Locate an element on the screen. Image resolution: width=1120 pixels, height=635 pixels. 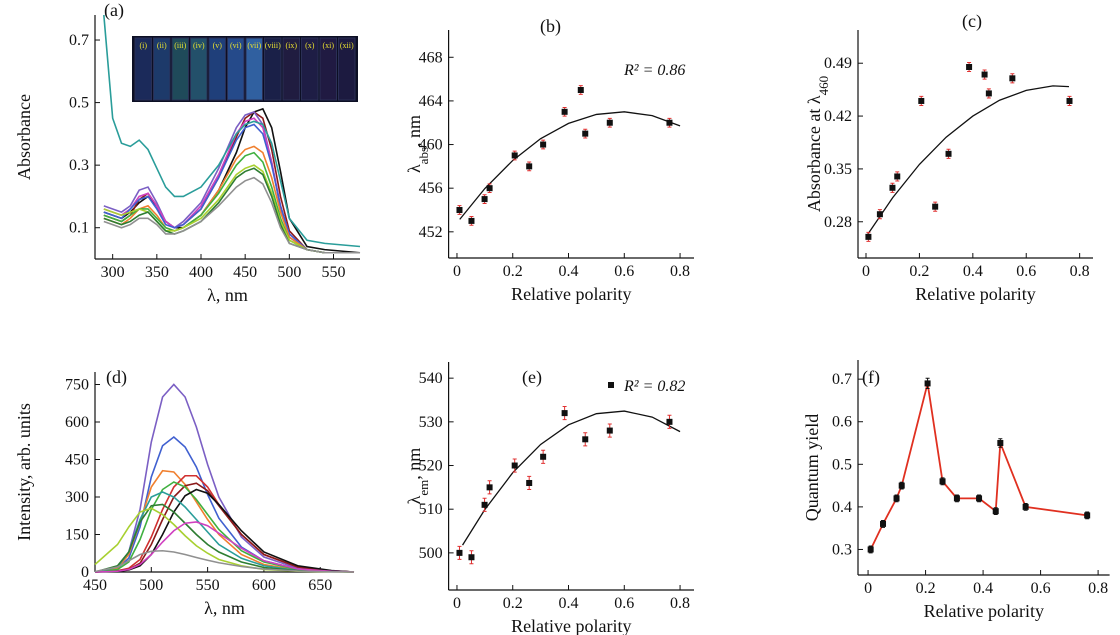
y-label-main: Absorbance is located at coordinates (24, 137).